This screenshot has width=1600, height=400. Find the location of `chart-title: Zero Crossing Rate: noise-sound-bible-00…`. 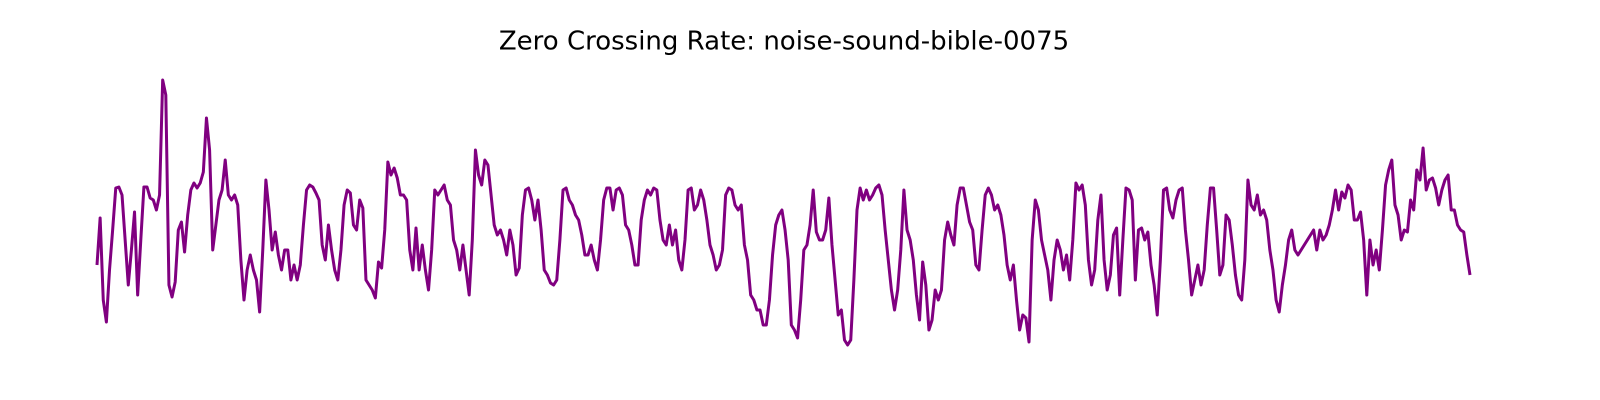

chart-title: Zero Crossing Rate: noise-sound-bible-00… is located at coordinates (784, 42).